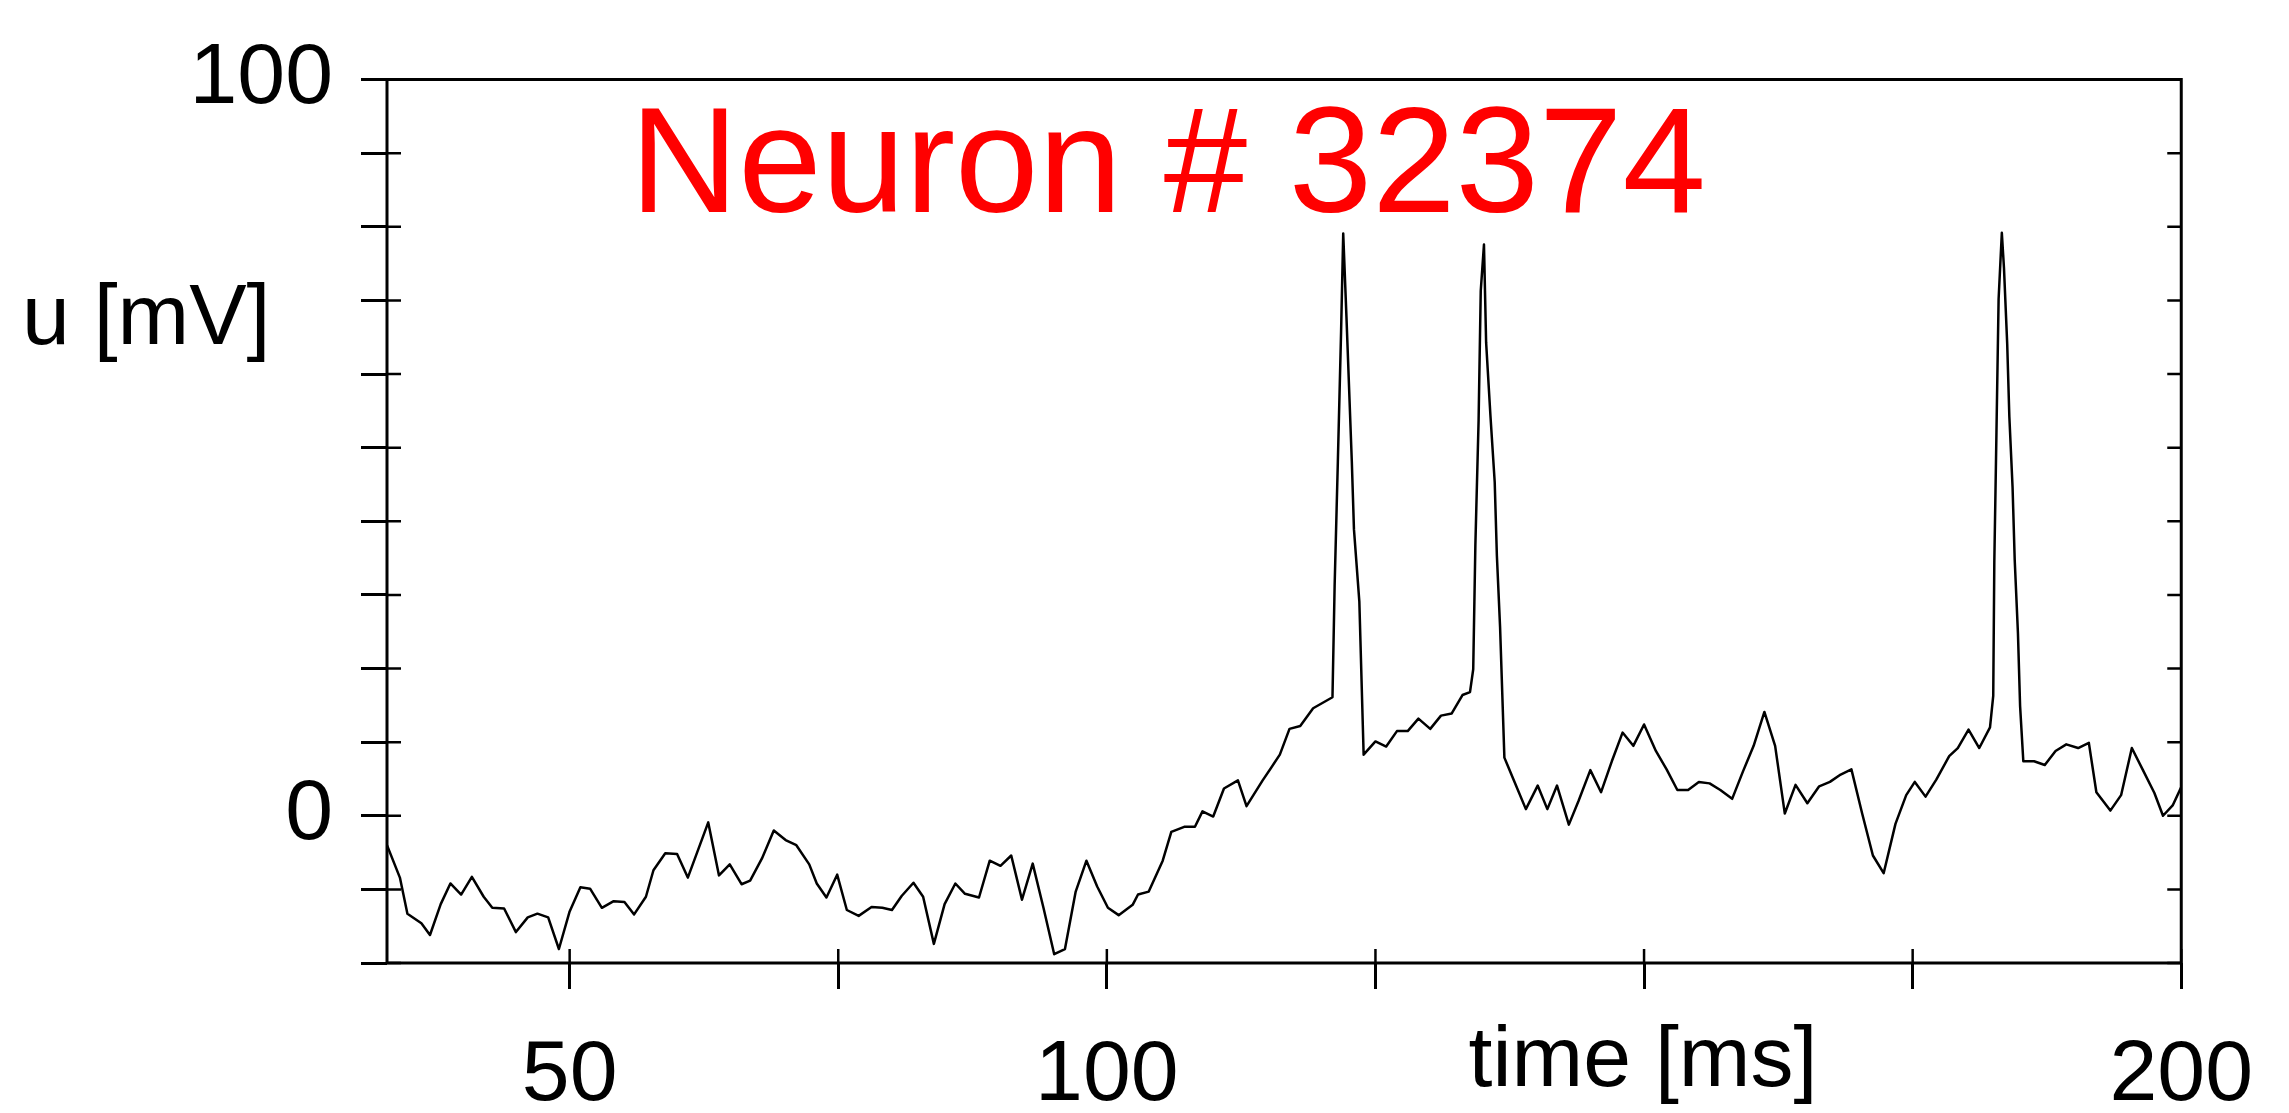 Image resolution: width=2289 pixels, height=1113 pixels. Describe the element at coordinates (1168, 160) in the screenshot. I see `chart-title: Neuron # 32374` at that location.